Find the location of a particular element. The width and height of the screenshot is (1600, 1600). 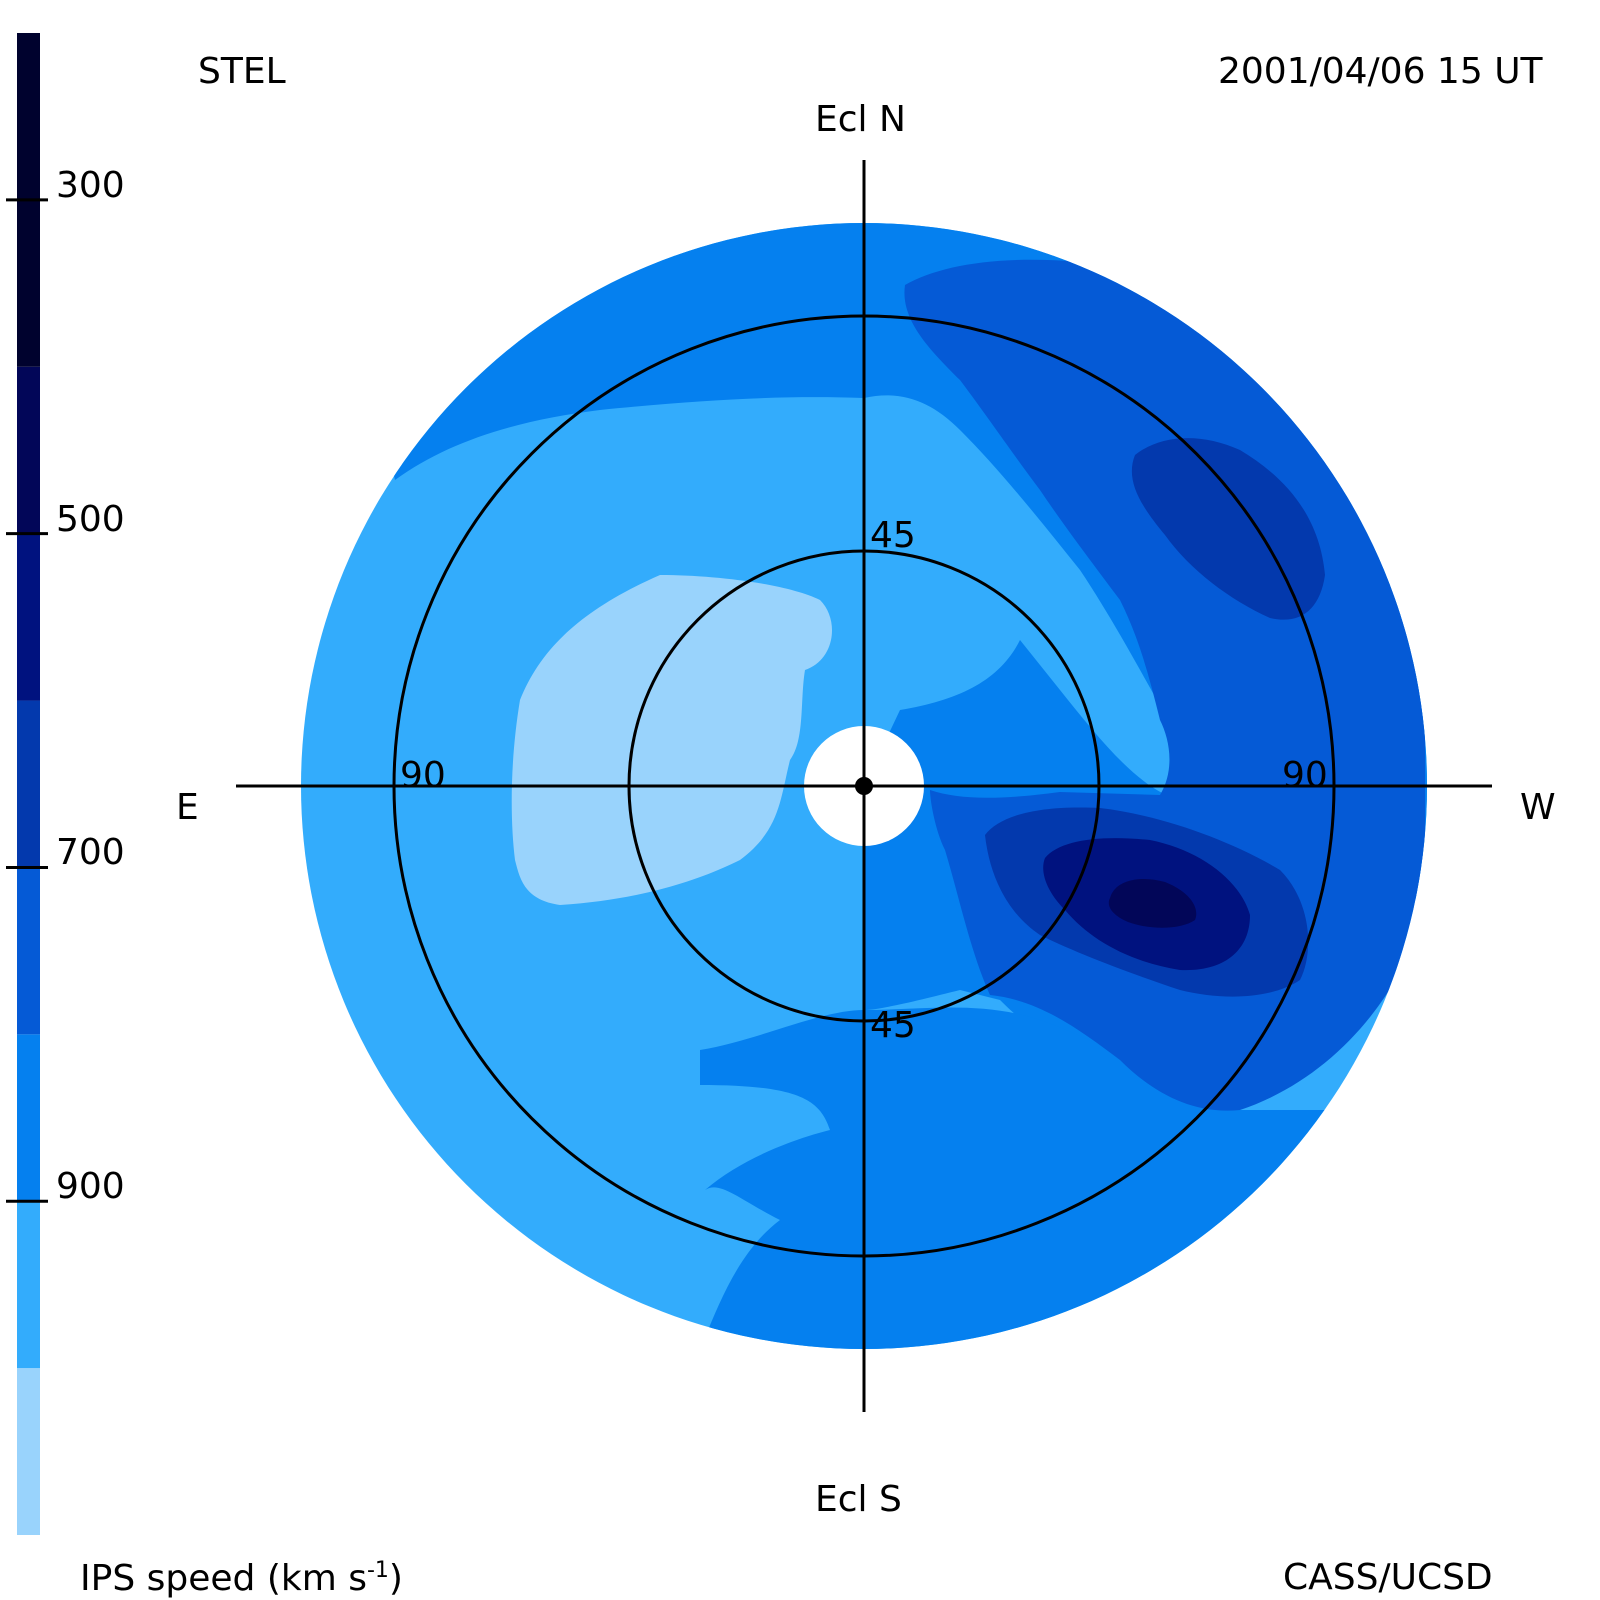

ring-label-45-north: 45 is located at coordinates (893, 535).